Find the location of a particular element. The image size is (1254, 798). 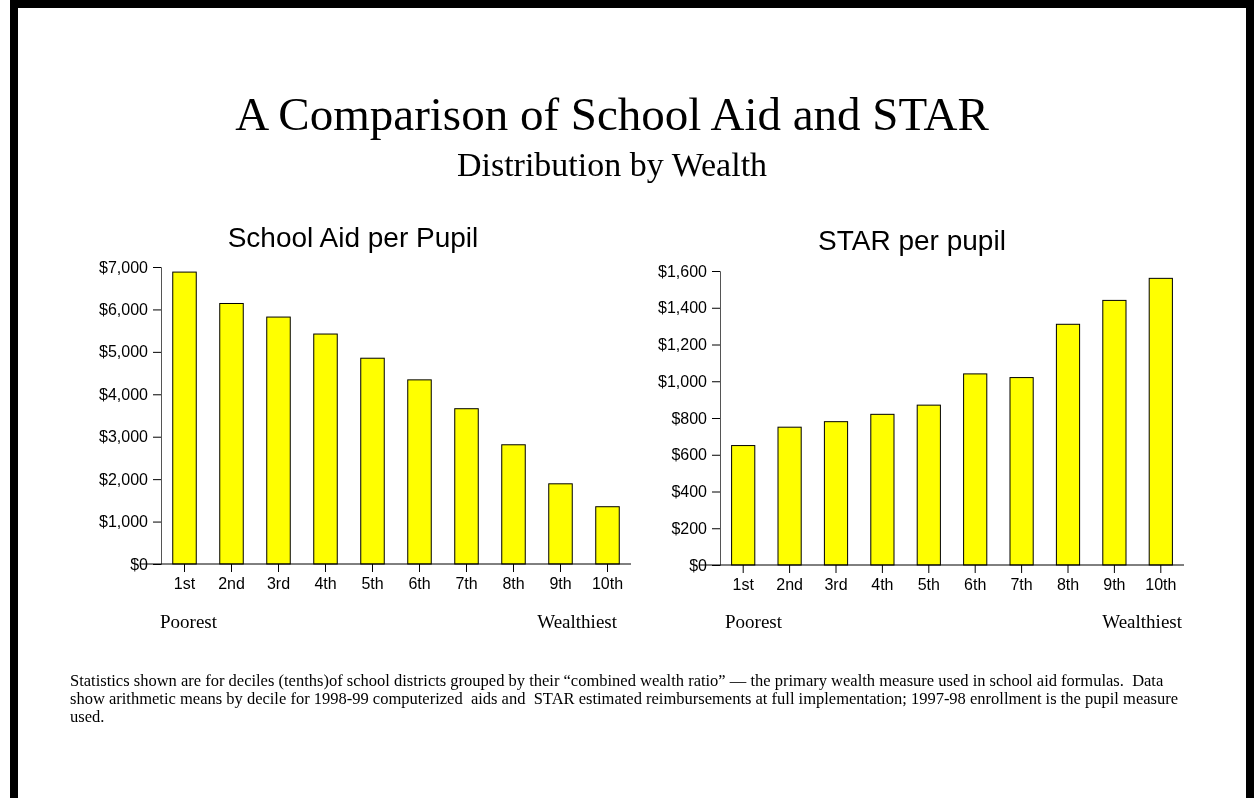

y-tick-label: $1,200 is located at coordinates (683, 345).